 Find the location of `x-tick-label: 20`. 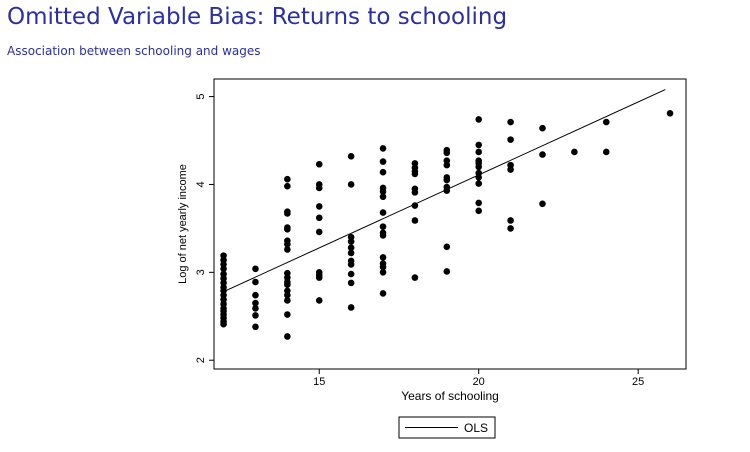

x-tick-label: 20 is located at coordinates (479, 382).